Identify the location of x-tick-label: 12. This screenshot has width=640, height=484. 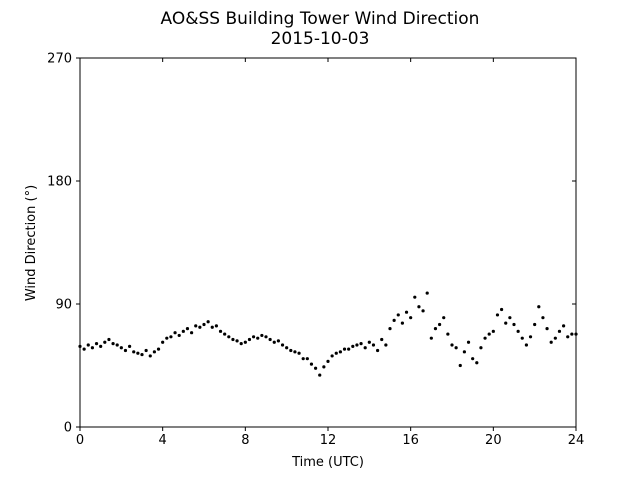
(328, 440).